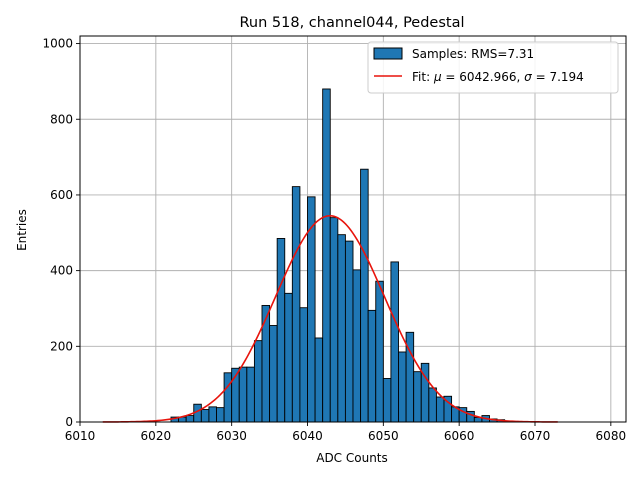 This screenshot has height=480, width=640. I want to click on y-axis-ticks: 0 200 400 600 800 1000, so click(61, 233).